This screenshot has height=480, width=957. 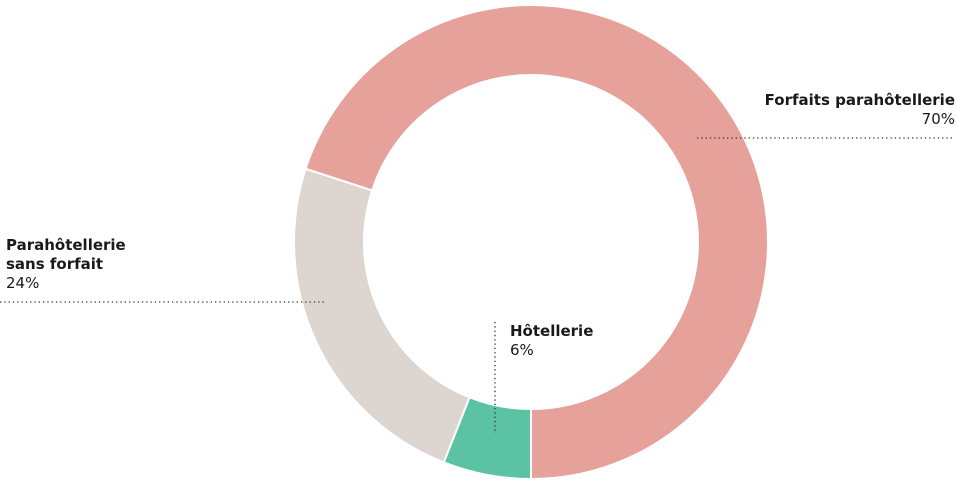 What do you see at coordinates (552, 331) in the screenshot?
I see `category-name: Hôtellerie` at bounding box center [552, 331].